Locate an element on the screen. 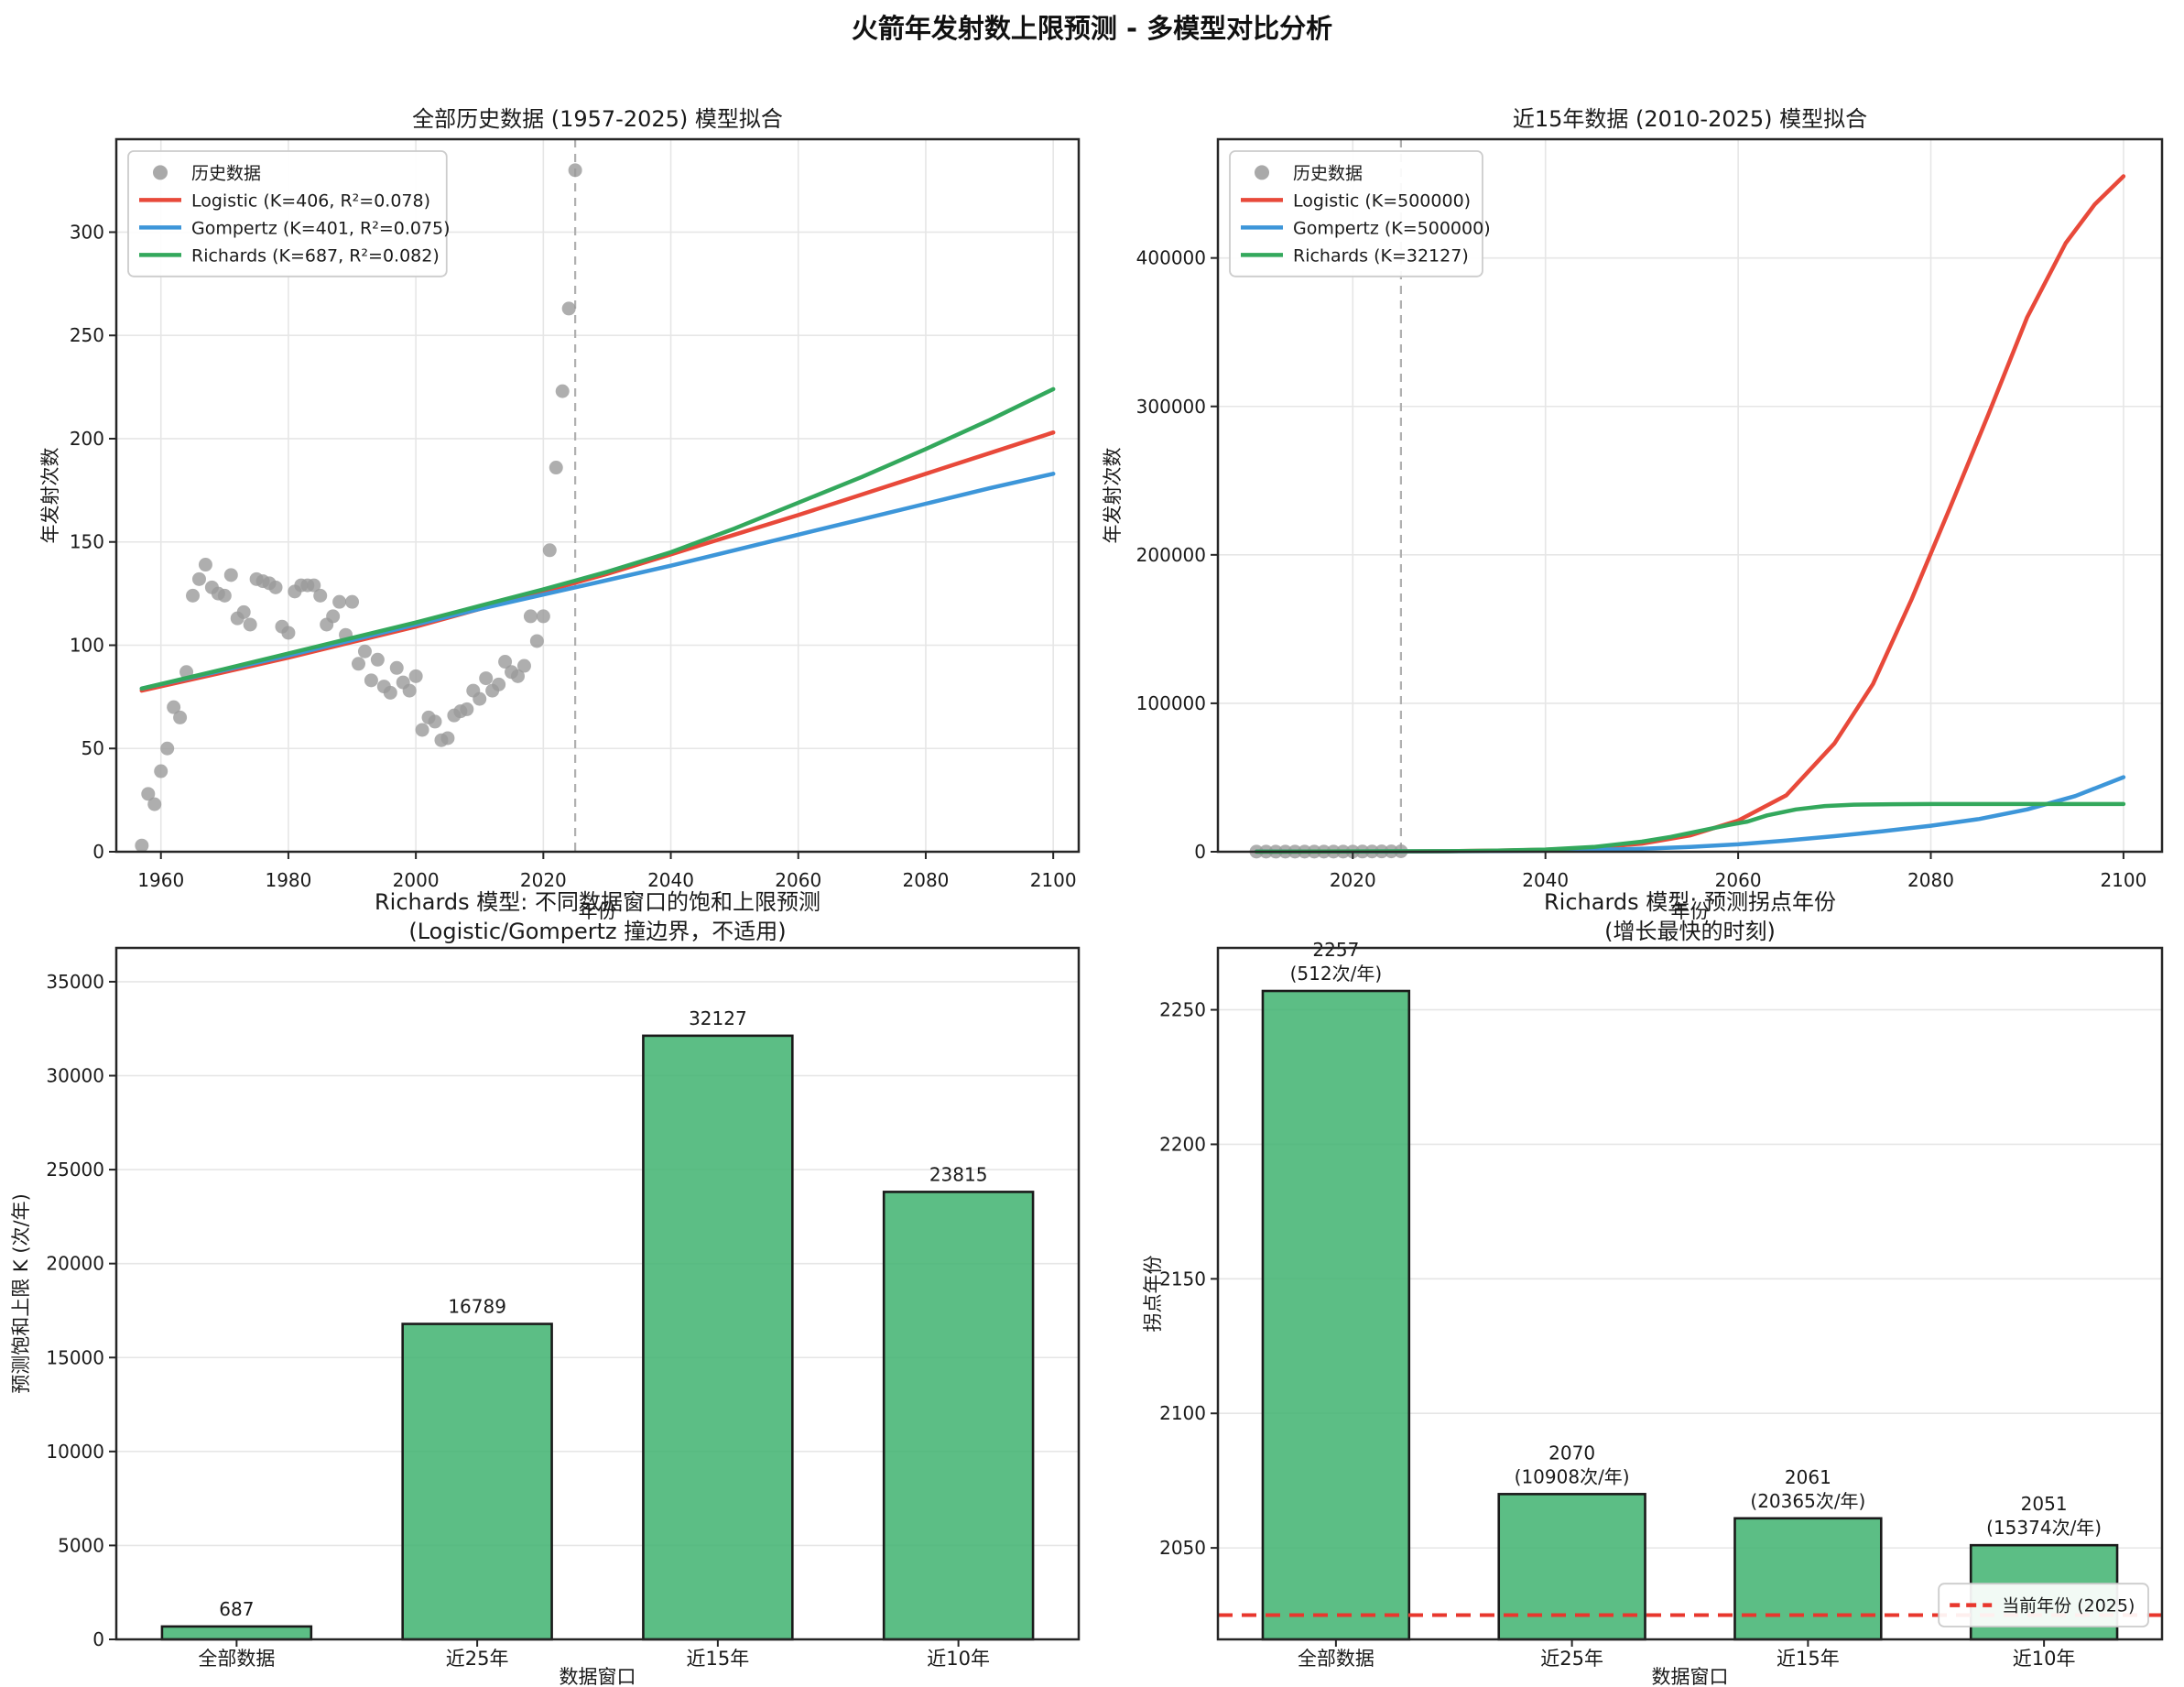 The width and height of the screenshot is (2184, 1687). legend-label: Gompertz (K=500000) is located at coordinates (1392, 228).